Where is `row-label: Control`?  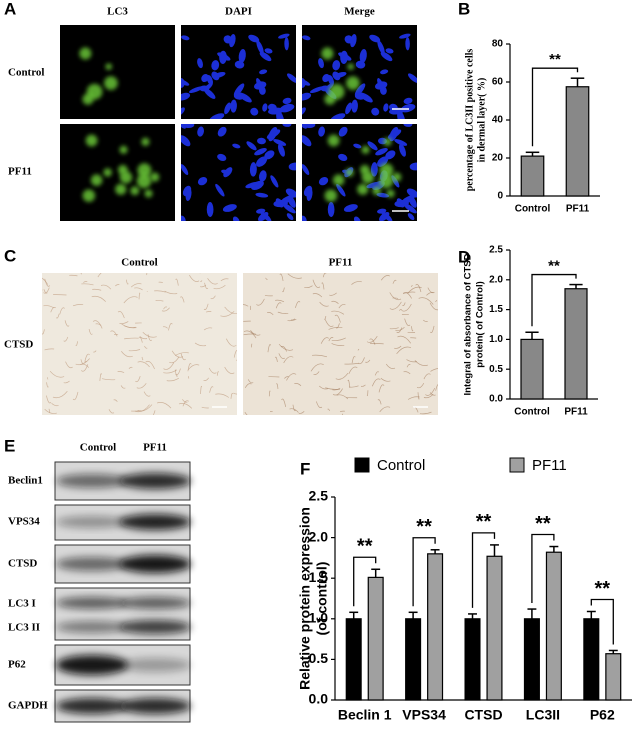 row-label: Control is located at coordinates (26, 73).